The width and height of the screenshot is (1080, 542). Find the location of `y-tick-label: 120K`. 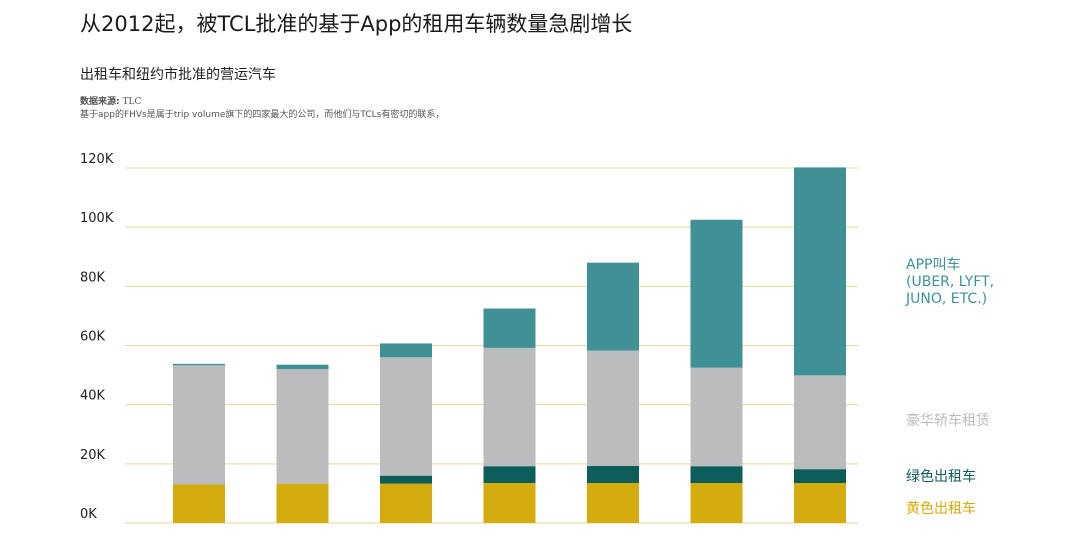

y-tick-label: 120K is located at coordinates (97, 159).